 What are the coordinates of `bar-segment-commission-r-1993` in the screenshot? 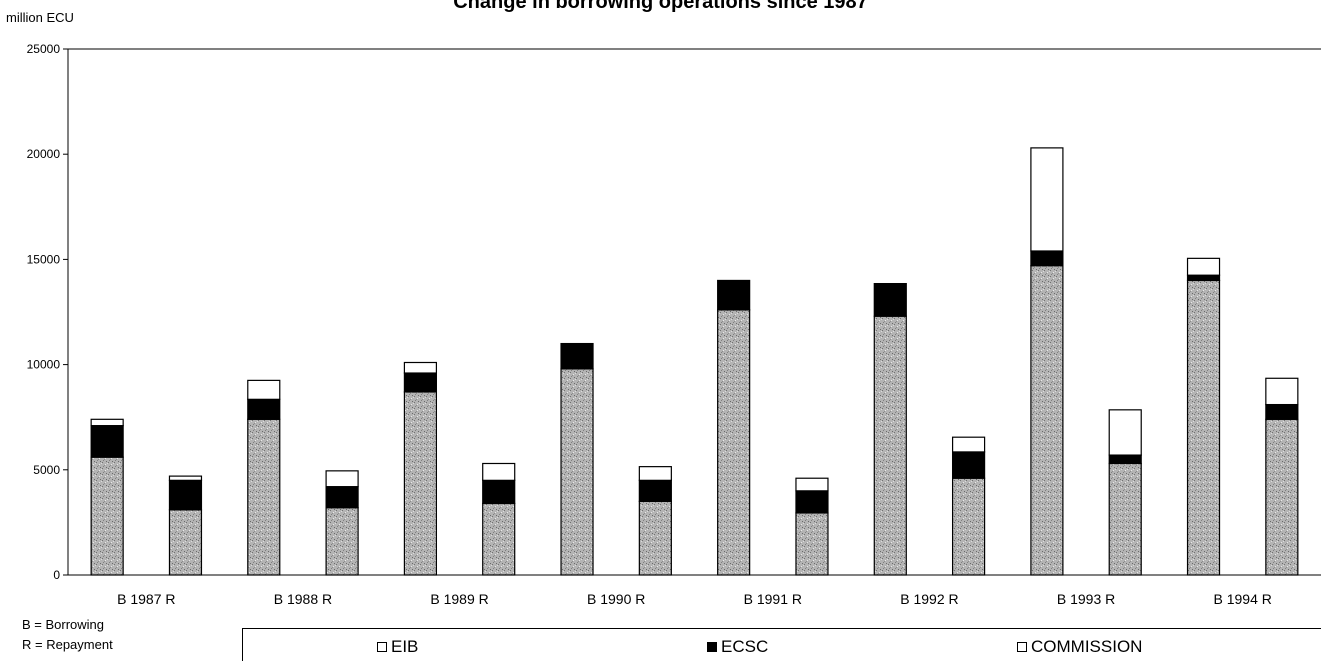 It's located at (1125, 432).